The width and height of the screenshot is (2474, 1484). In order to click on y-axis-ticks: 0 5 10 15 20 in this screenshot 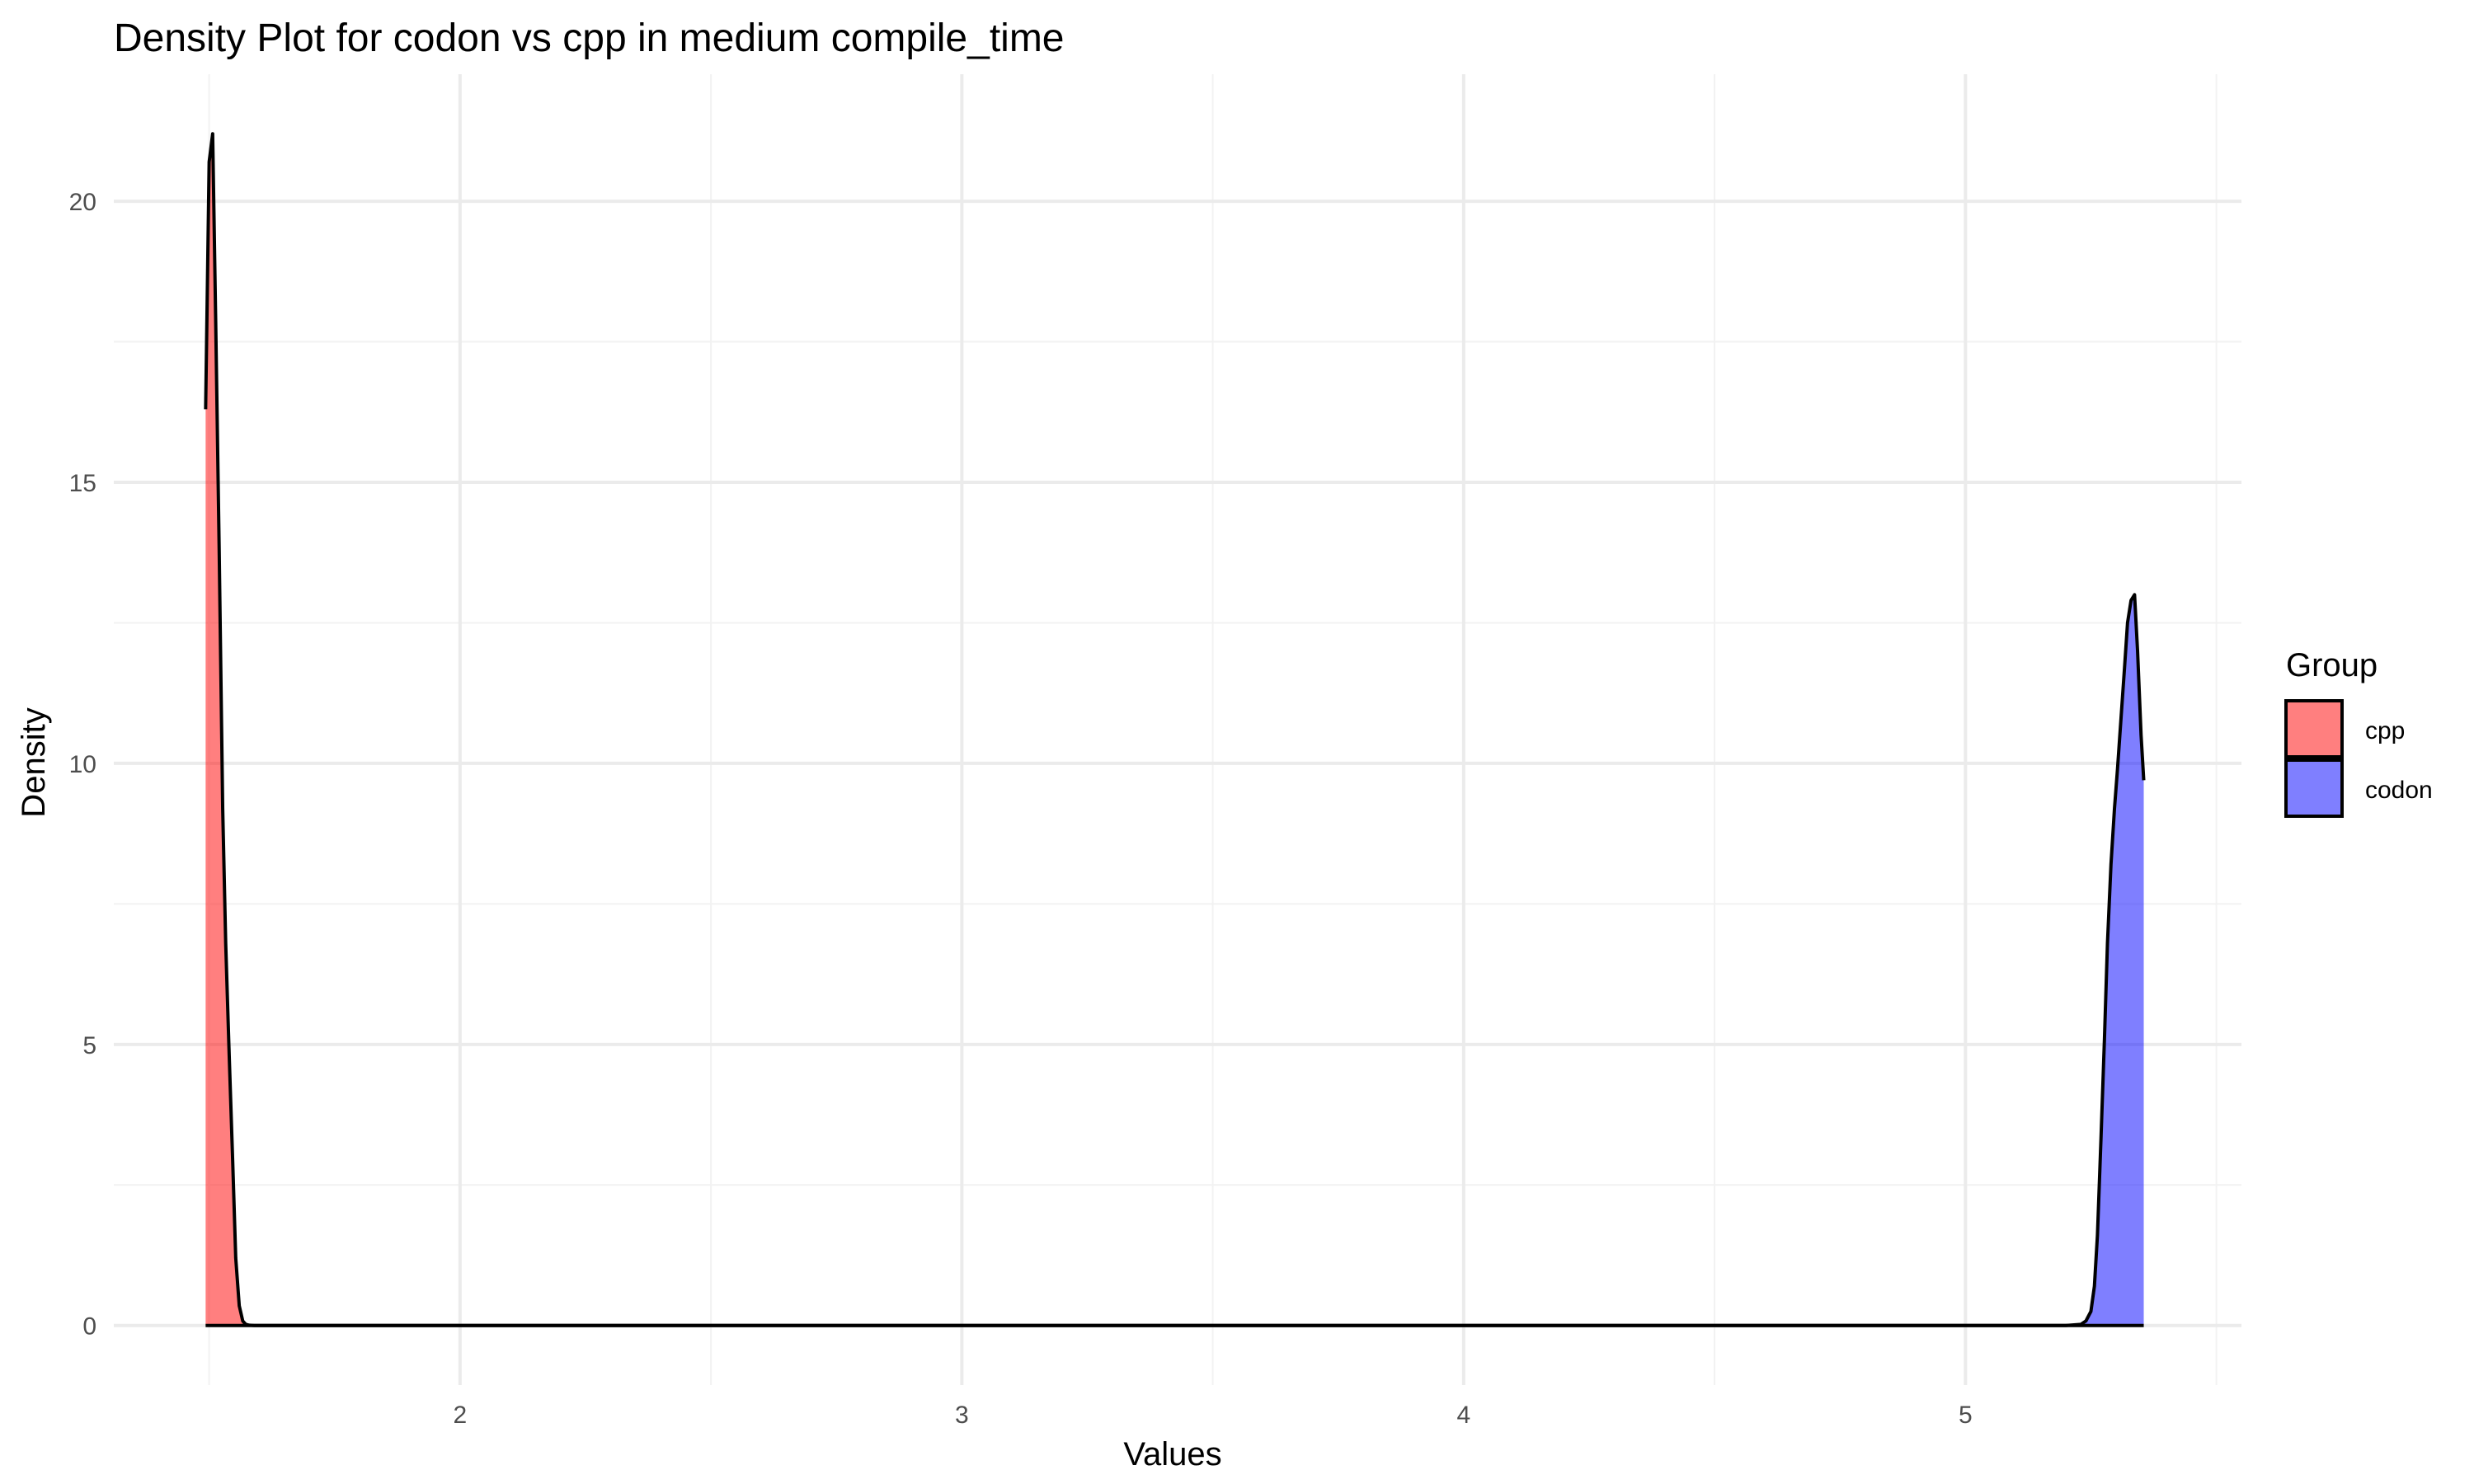, I will do `click(82, 765)`.